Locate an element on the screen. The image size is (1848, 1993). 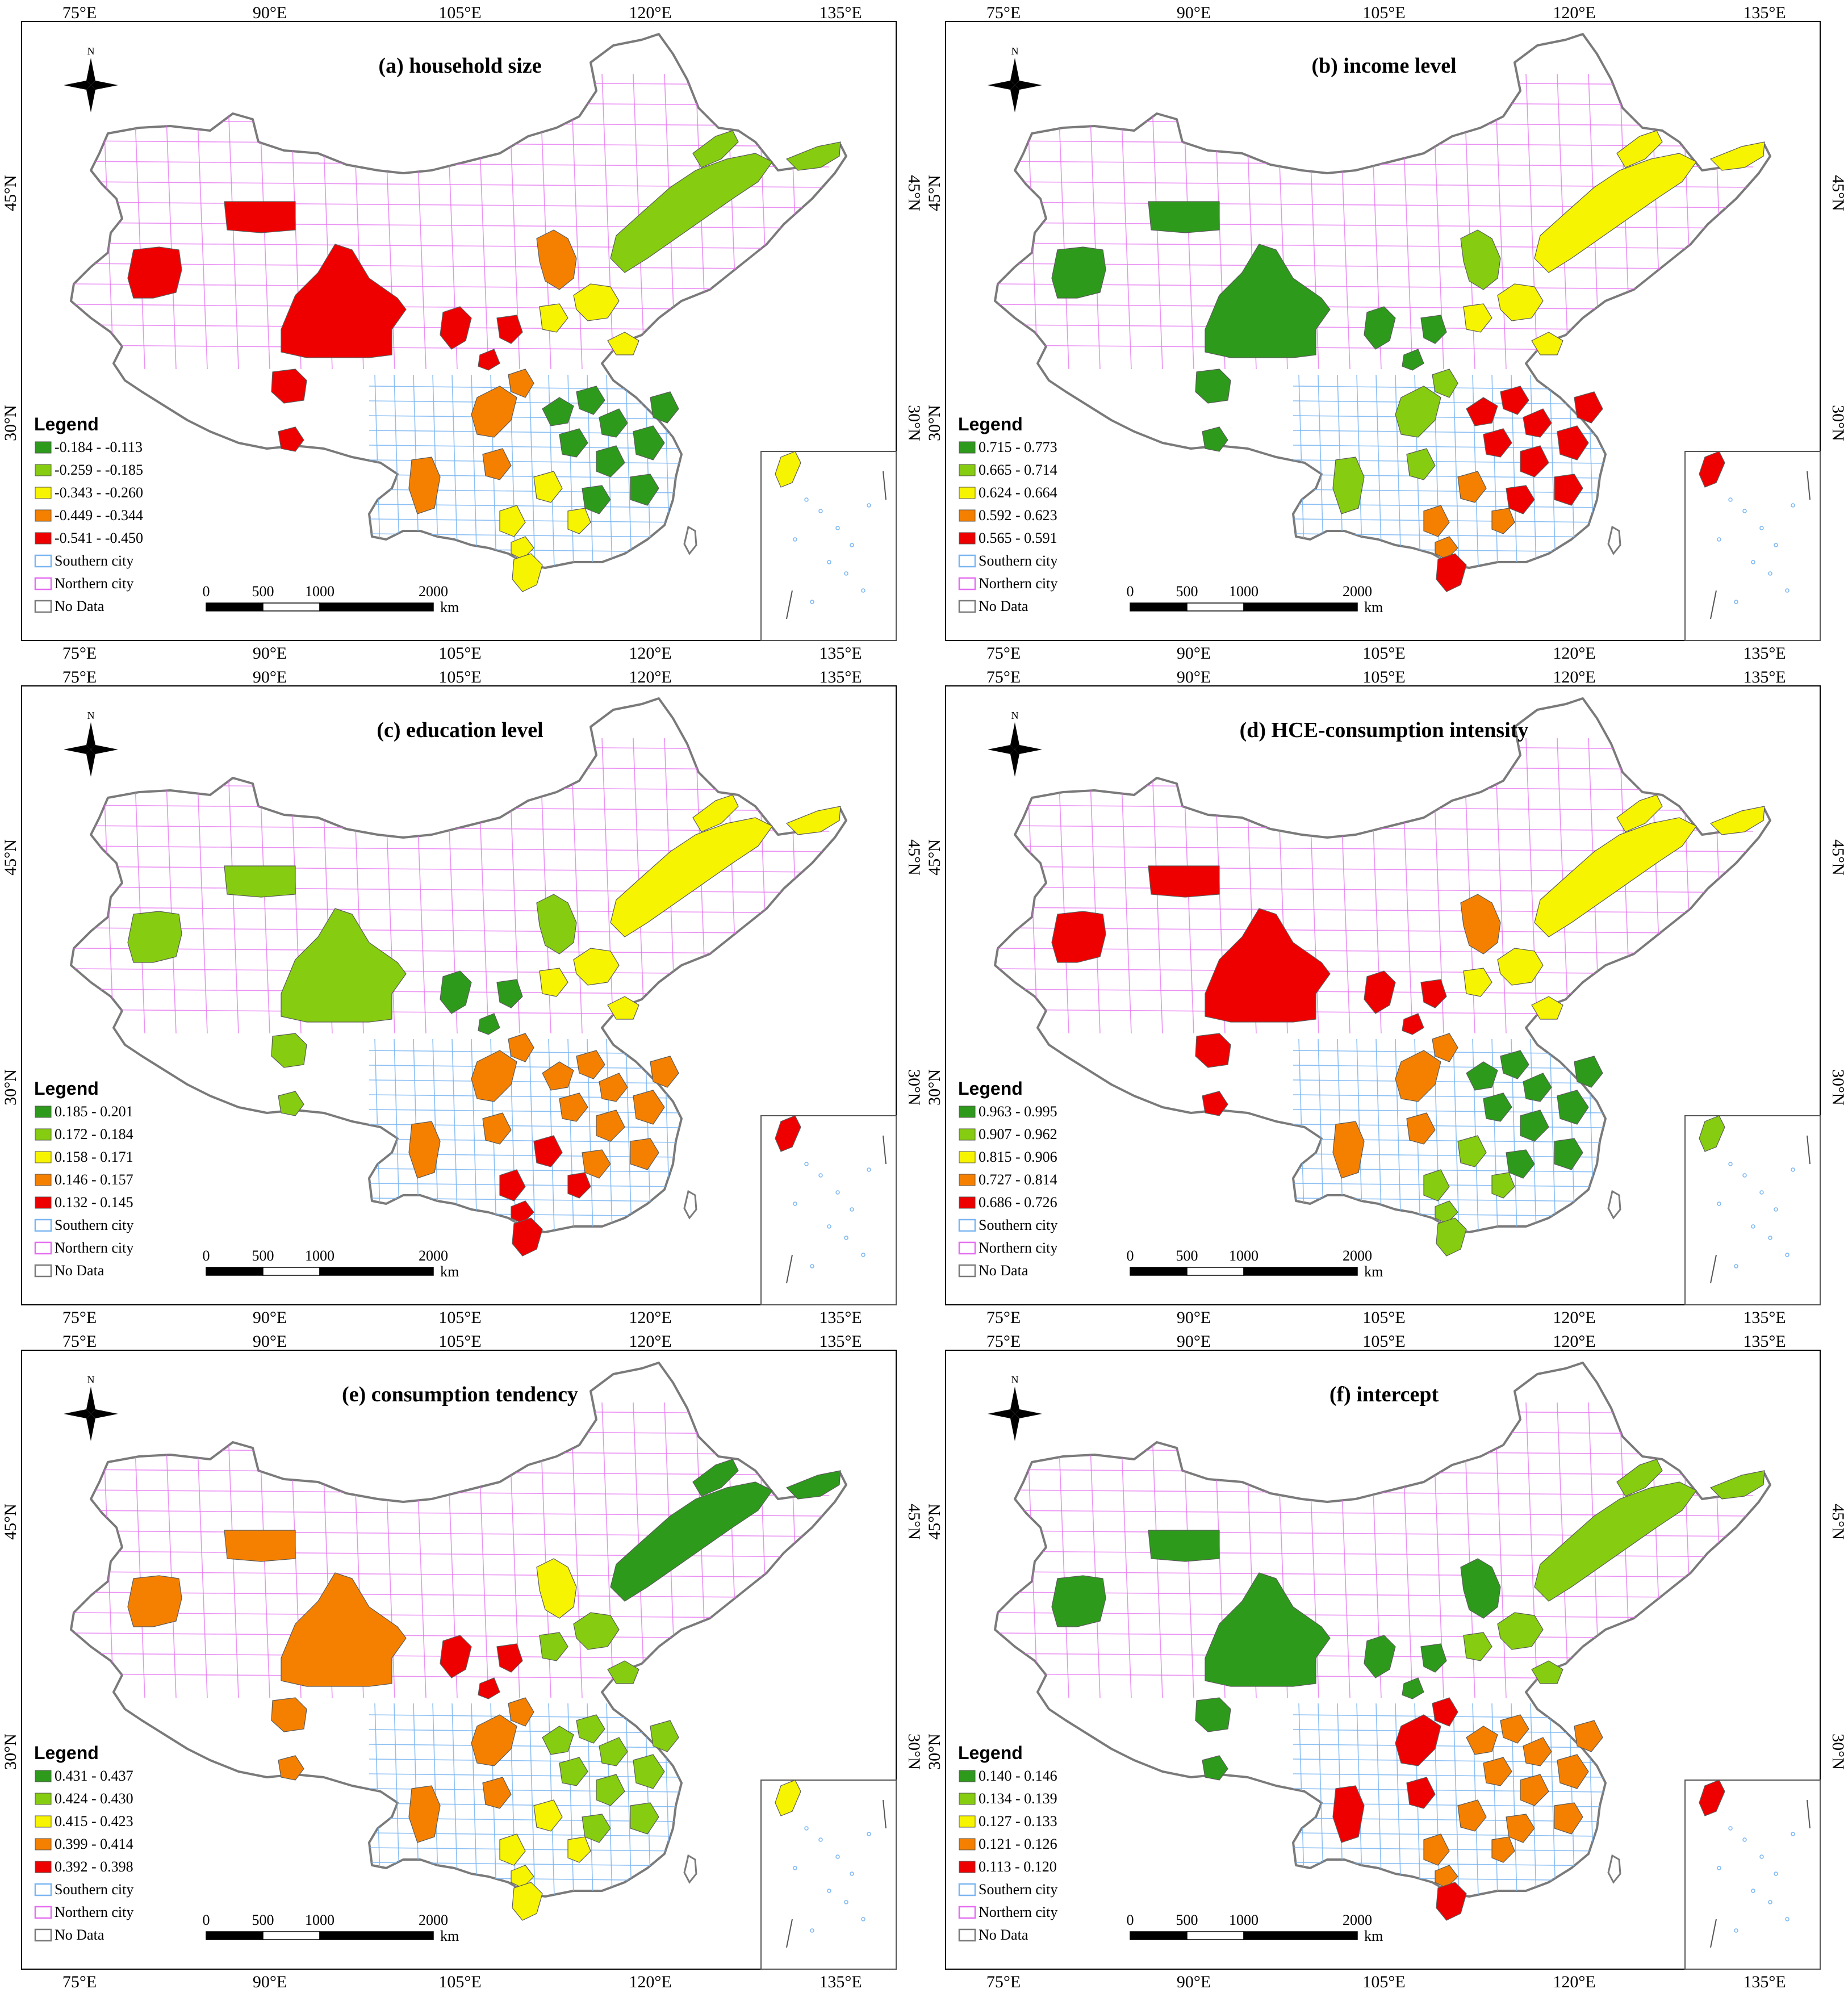
colored-cities is located at coordinates (484, 1026).